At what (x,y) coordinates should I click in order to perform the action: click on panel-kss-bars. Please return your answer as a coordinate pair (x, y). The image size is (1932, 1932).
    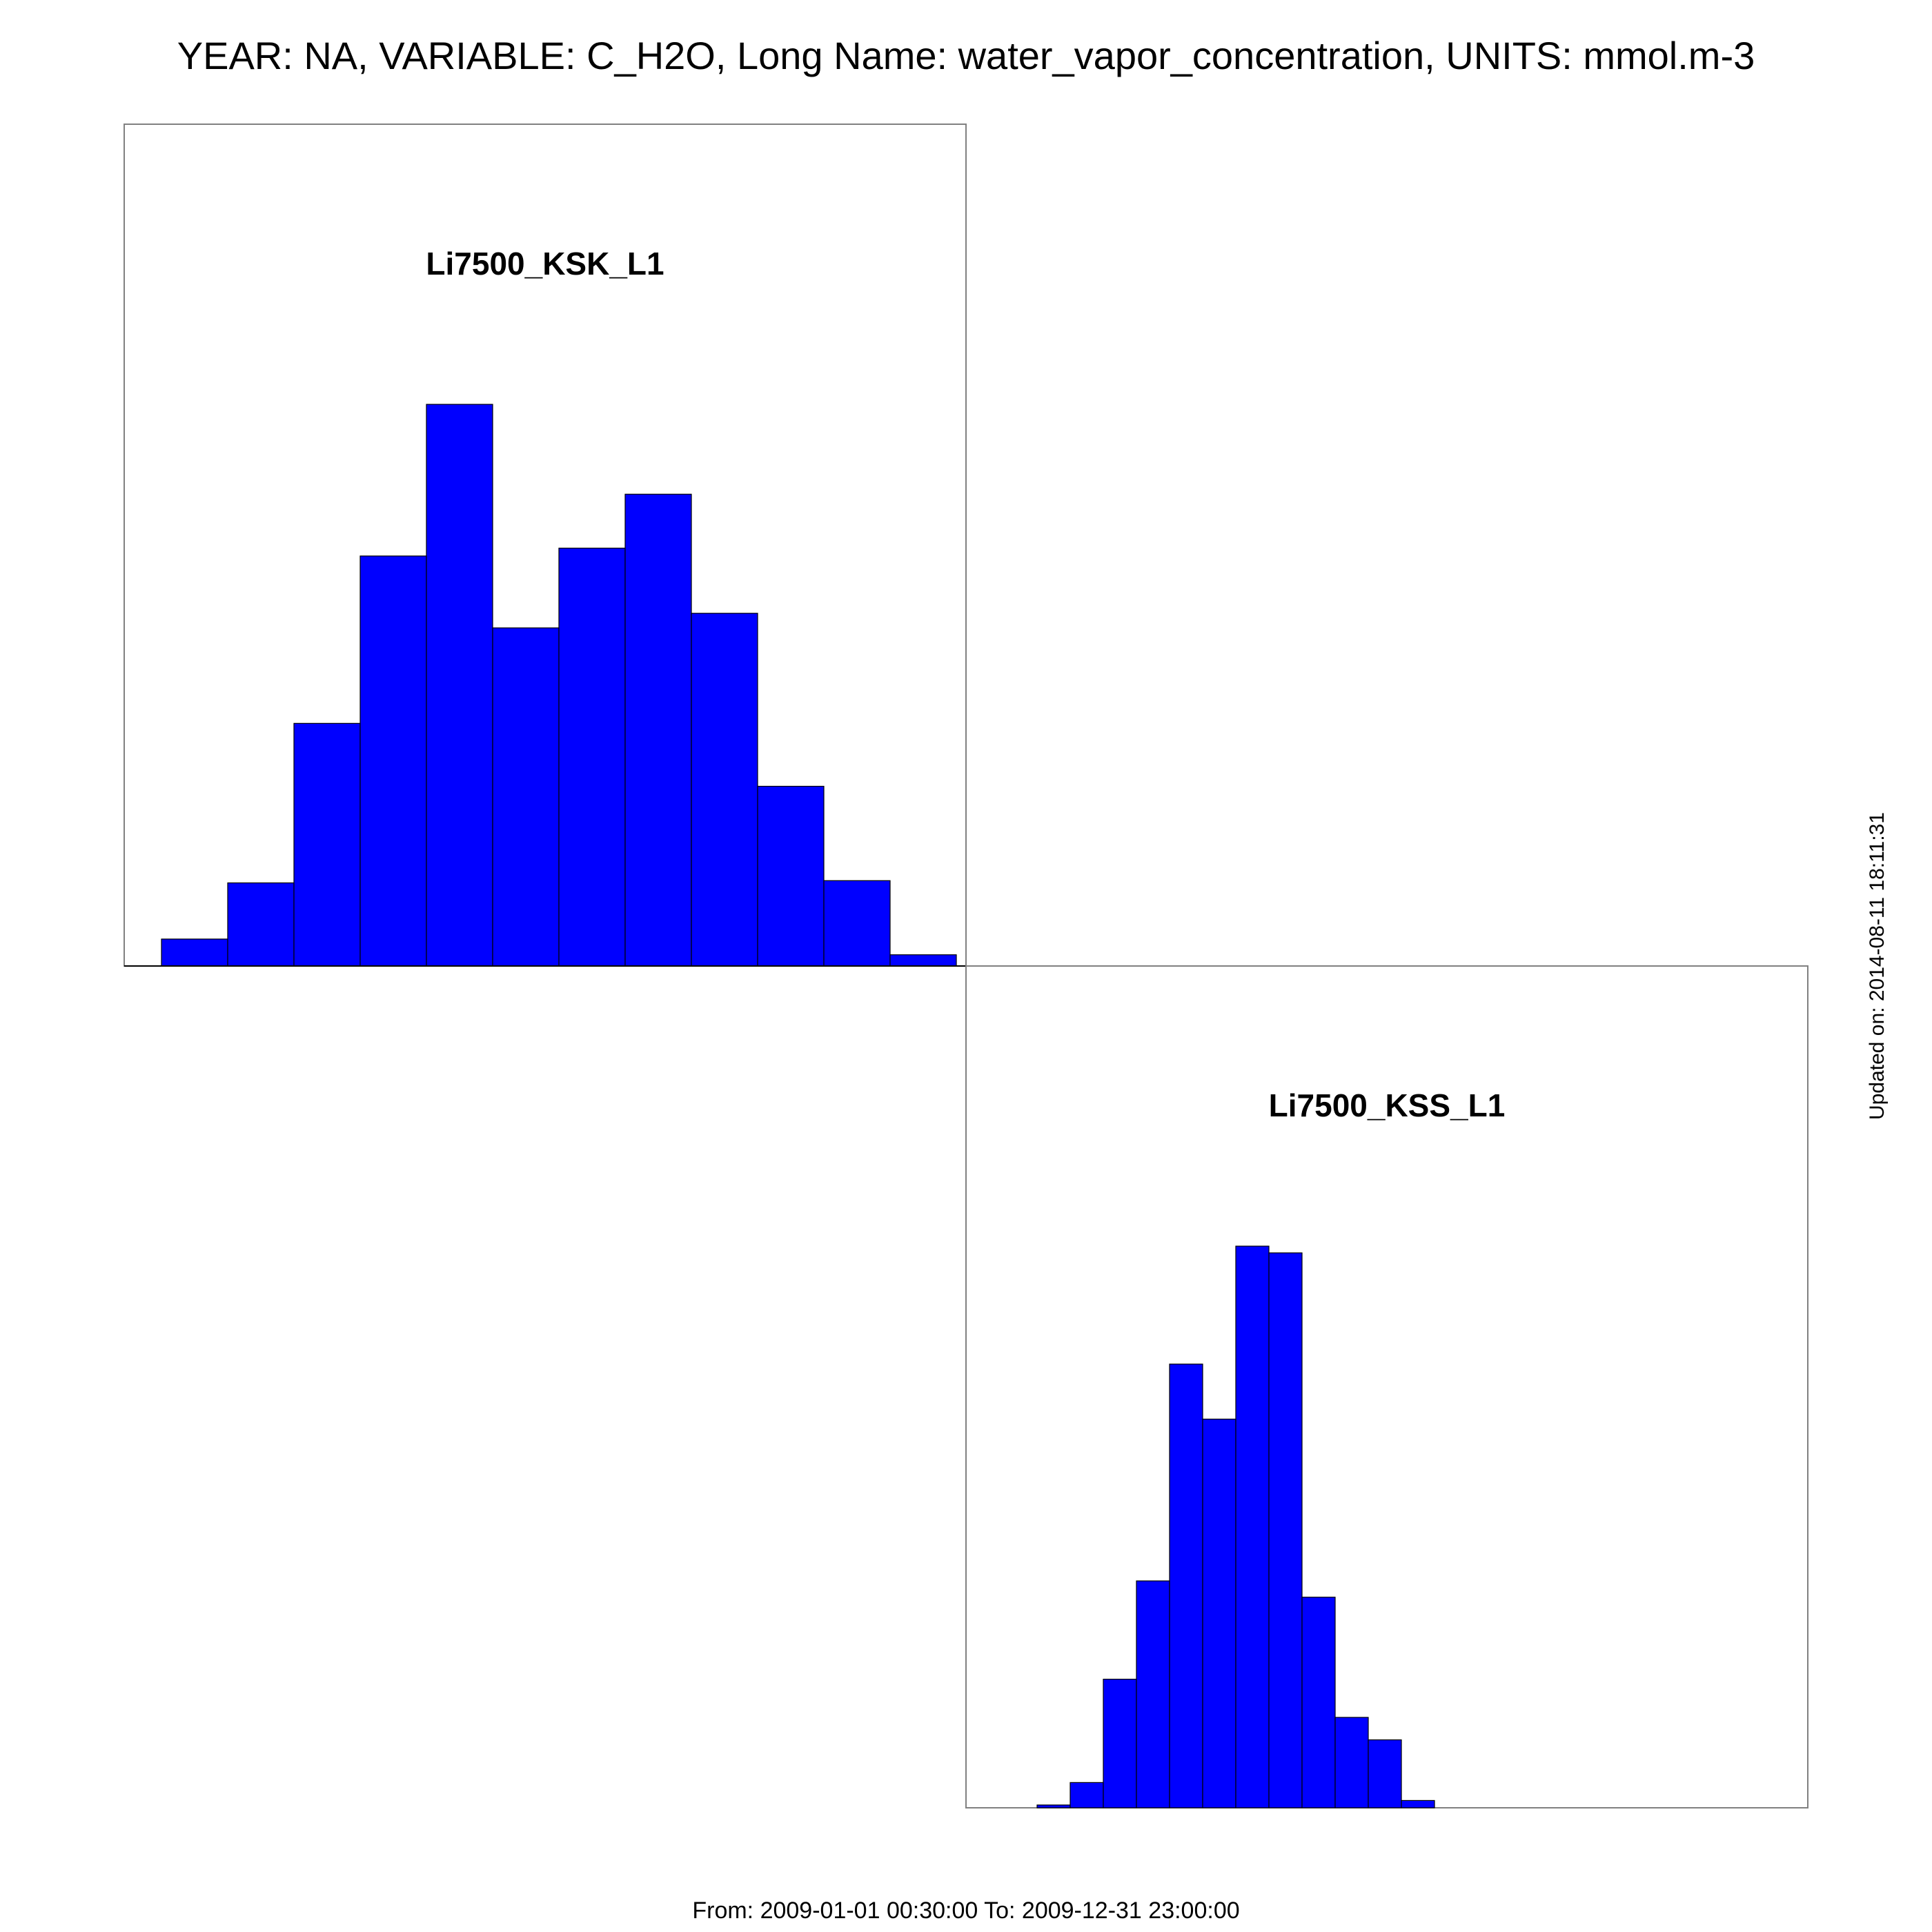
    Looking at the image, I should click on (1235, 1526).